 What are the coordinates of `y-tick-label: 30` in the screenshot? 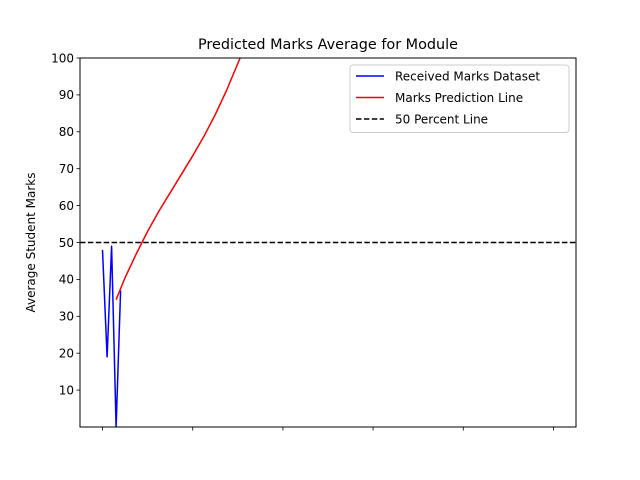 It's located at (66, 317).